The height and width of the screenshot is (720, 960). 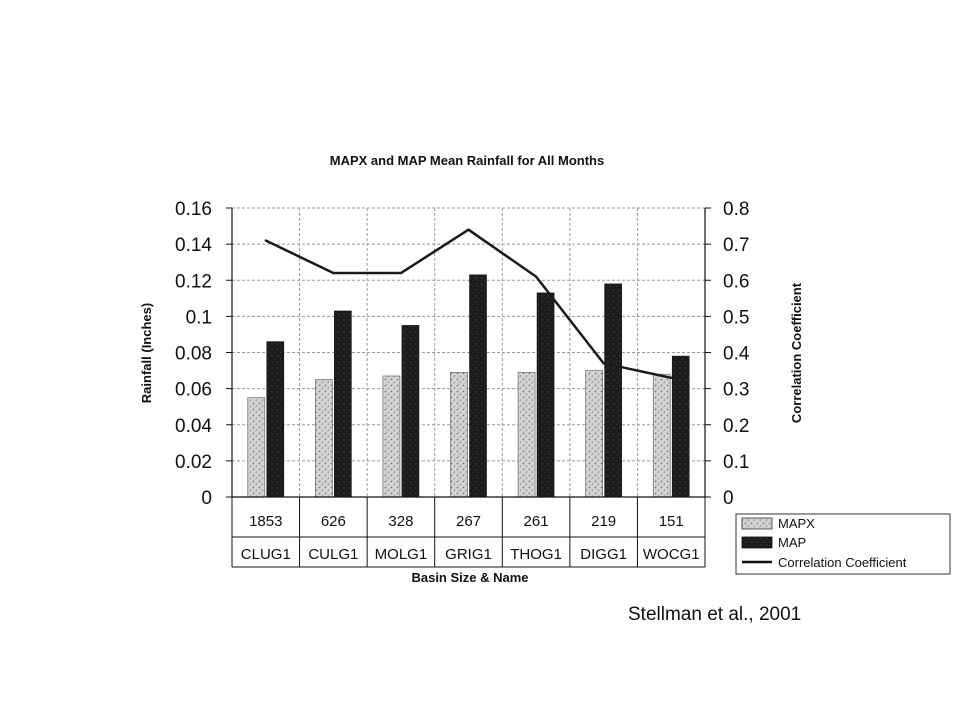 What do you see at coordinates (843, 544) in the screenshot?
I see `legend: MAPX MAP Correlation Coefficient` at bounding box center [843, 544].